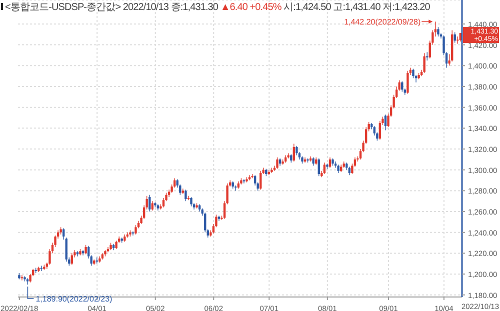 Image resolution: width=500 pixels, height=311 pixels. What do you see at coordinates (112, 7) in the screenshot?
I see `chart-title: <통합코드-USDSP-종간값> 2022/10/13 종:1,431.30` at bounding box center [112, 7].